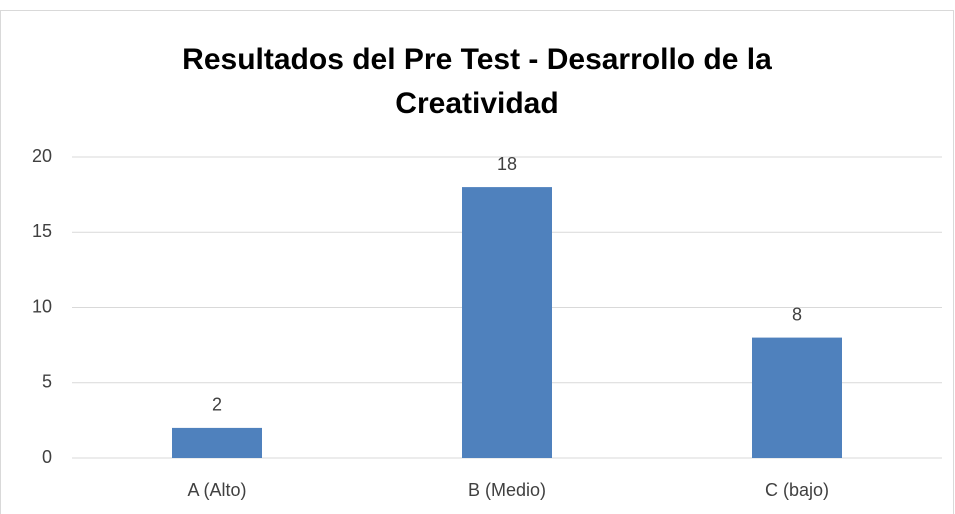  I want to click on x-tick-label: B (Medio), so click(507, 490).